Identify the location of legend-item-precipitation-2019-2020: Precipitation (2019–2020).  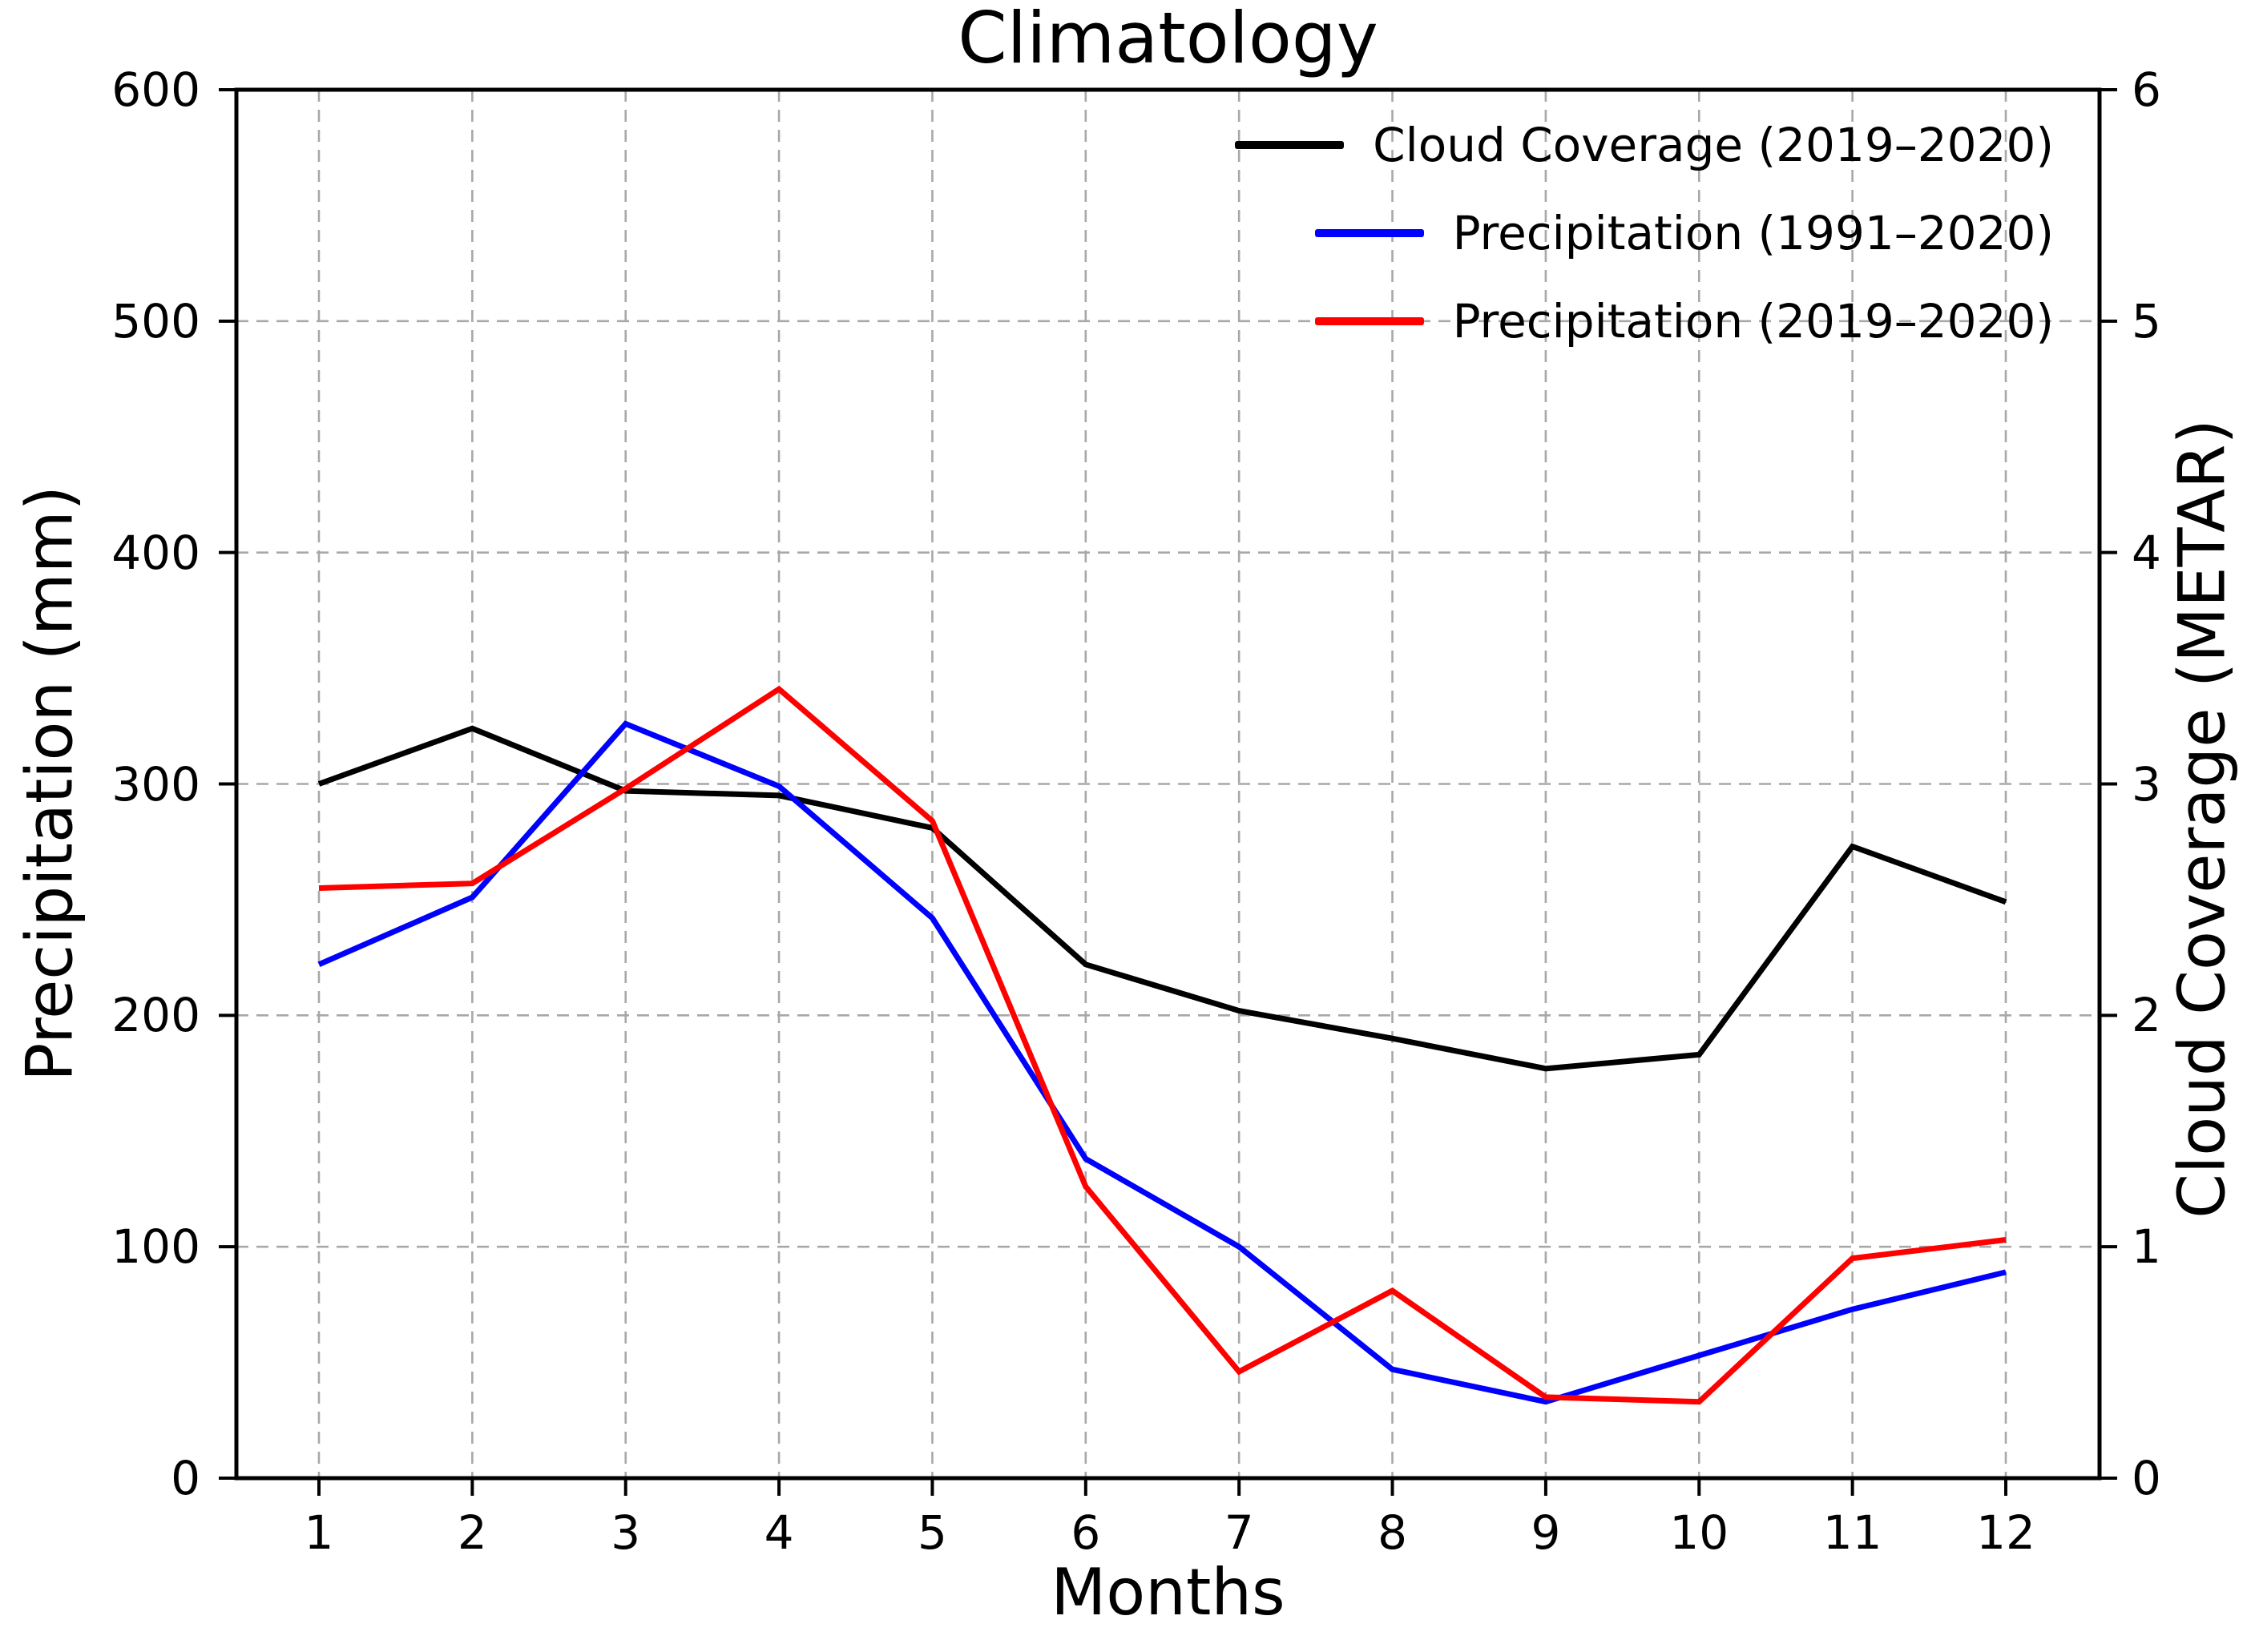
(1684, 321).